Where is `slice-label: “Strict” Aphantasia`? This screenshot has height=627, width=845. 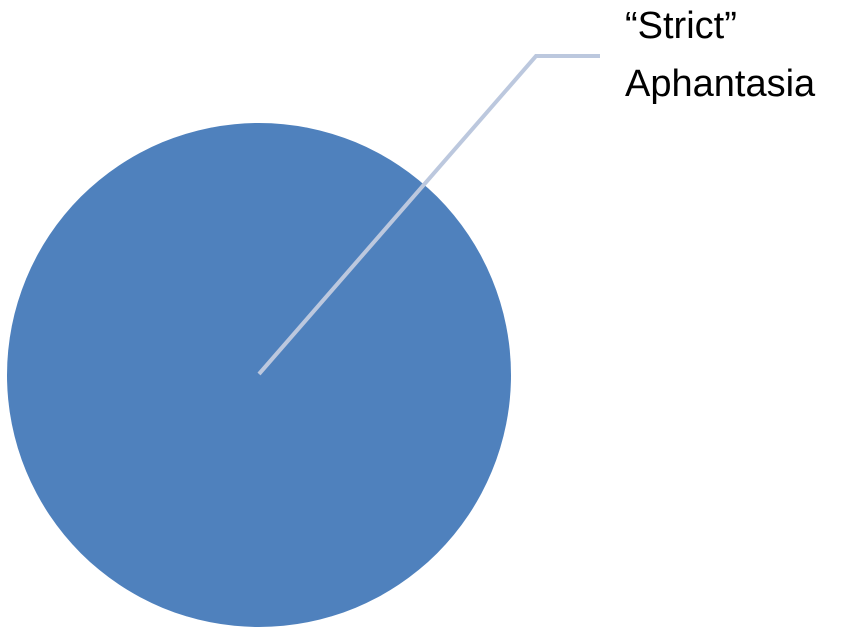
slice-label: “Strict” Aphantasia is located at coordinates (720, 55).